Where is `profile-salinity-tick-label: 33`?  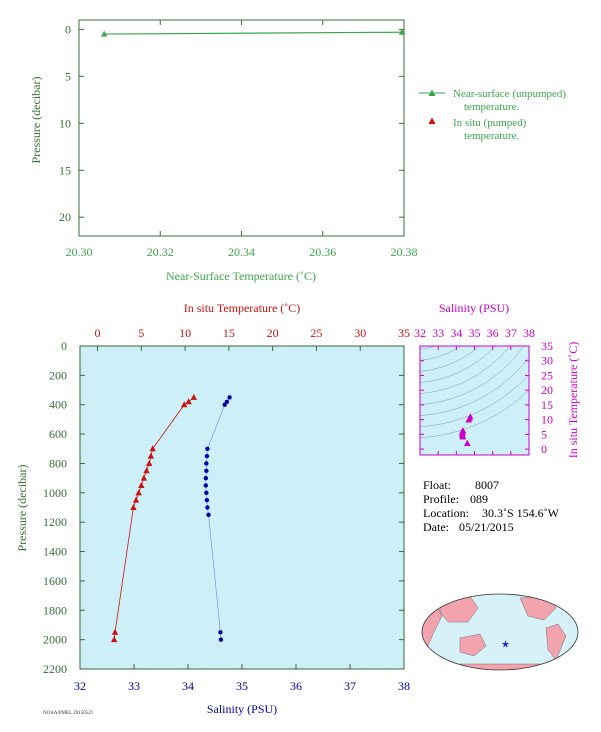
profile-salinity-tick-label: 33 is located at coordinates (134, 686).